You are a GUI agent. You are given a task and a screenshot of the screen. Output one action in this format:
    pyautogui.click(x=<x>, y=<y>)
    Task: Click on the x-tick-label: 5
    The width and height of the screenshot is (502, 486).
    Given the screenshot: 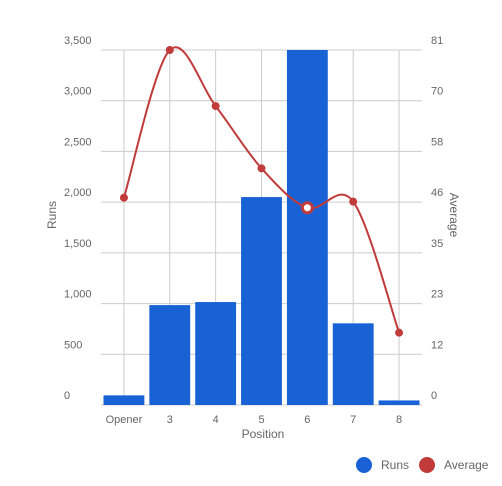 What is the action you would take?
    pyautogui.click(x=261, y=420)
    